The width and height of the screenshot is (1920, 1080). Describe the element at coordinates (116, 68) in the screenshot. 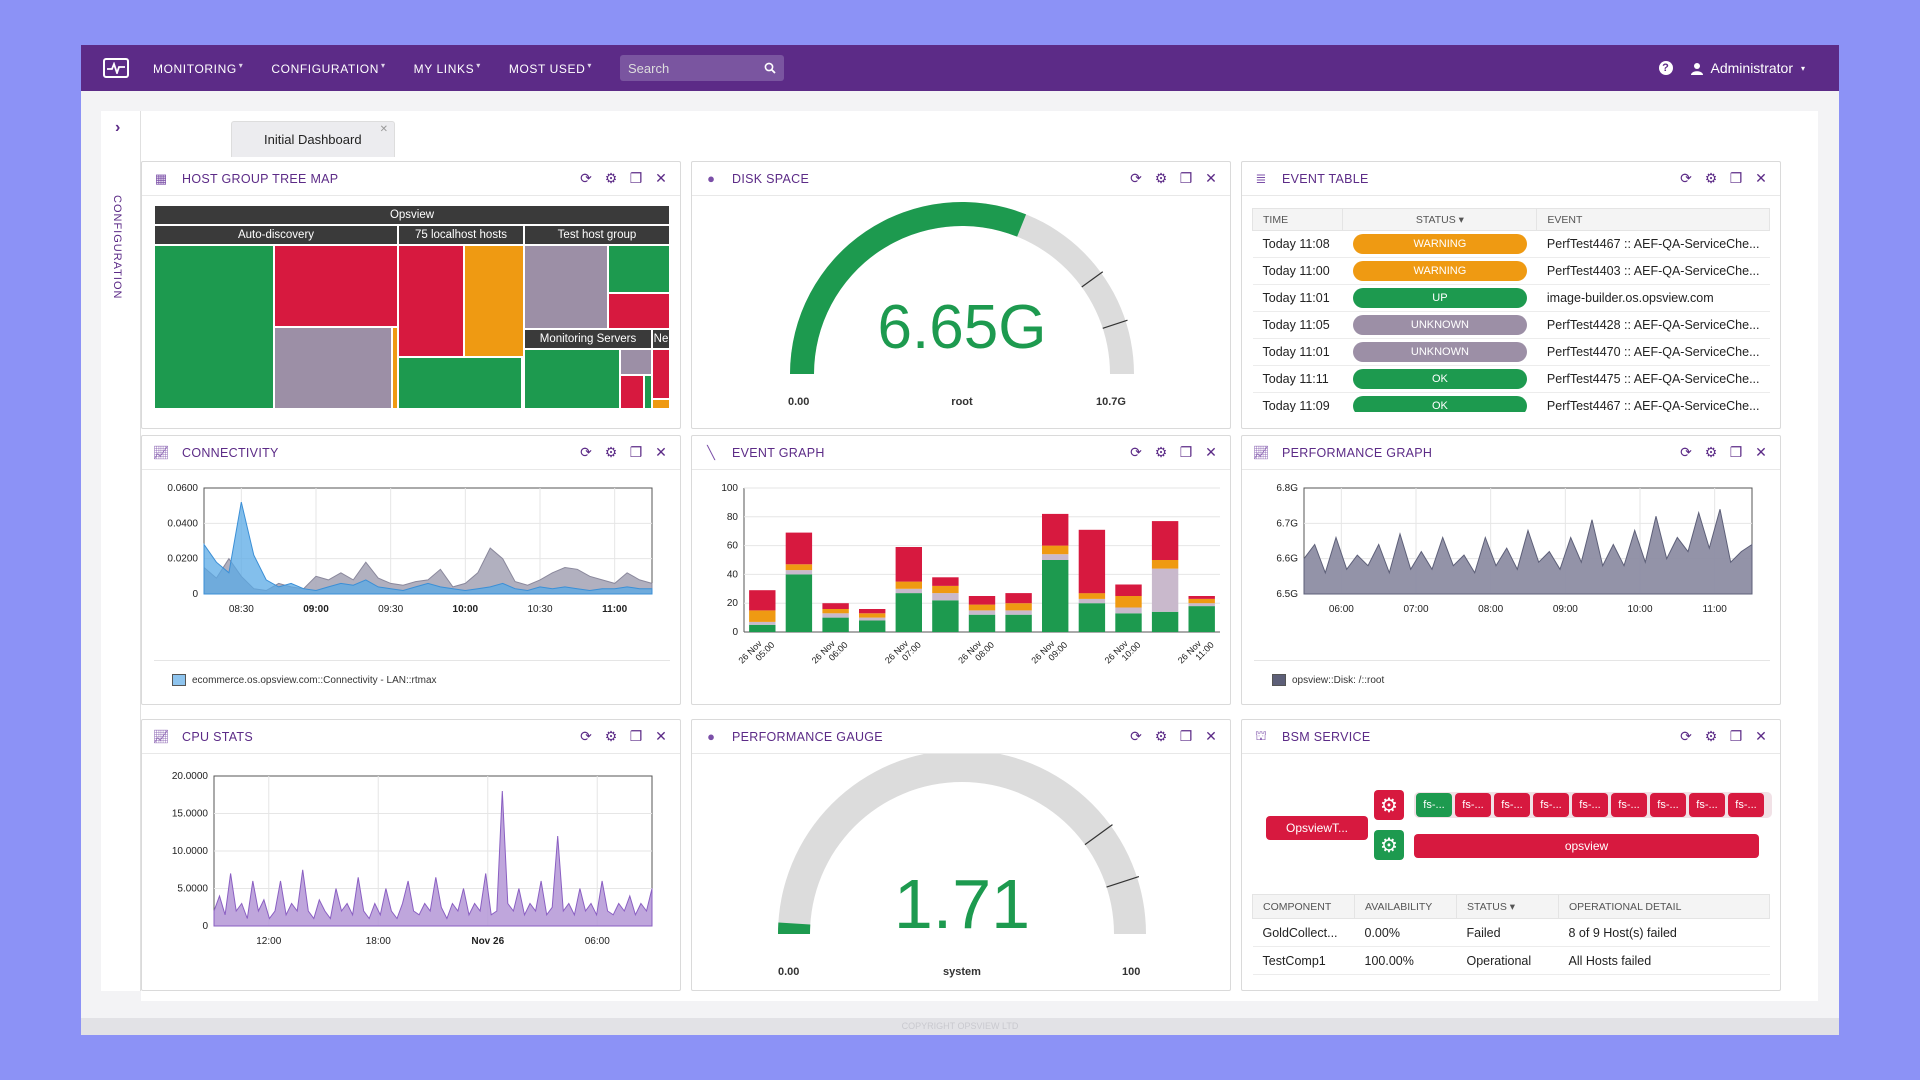

I see `opsview-logo` at that location.